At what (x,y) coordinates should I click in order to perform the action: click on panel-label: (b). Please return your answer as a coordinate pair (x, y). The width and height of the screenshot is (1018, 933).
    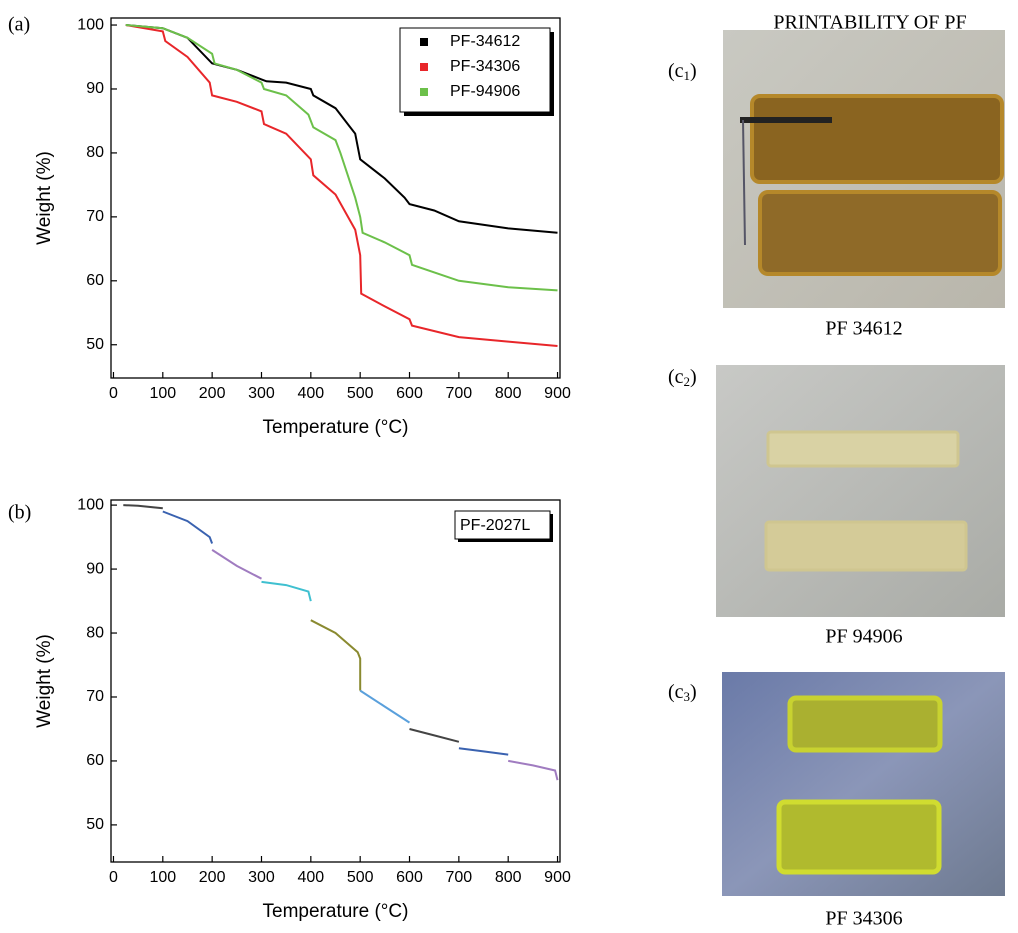
    Looking at the image, I should click on (19, 513).